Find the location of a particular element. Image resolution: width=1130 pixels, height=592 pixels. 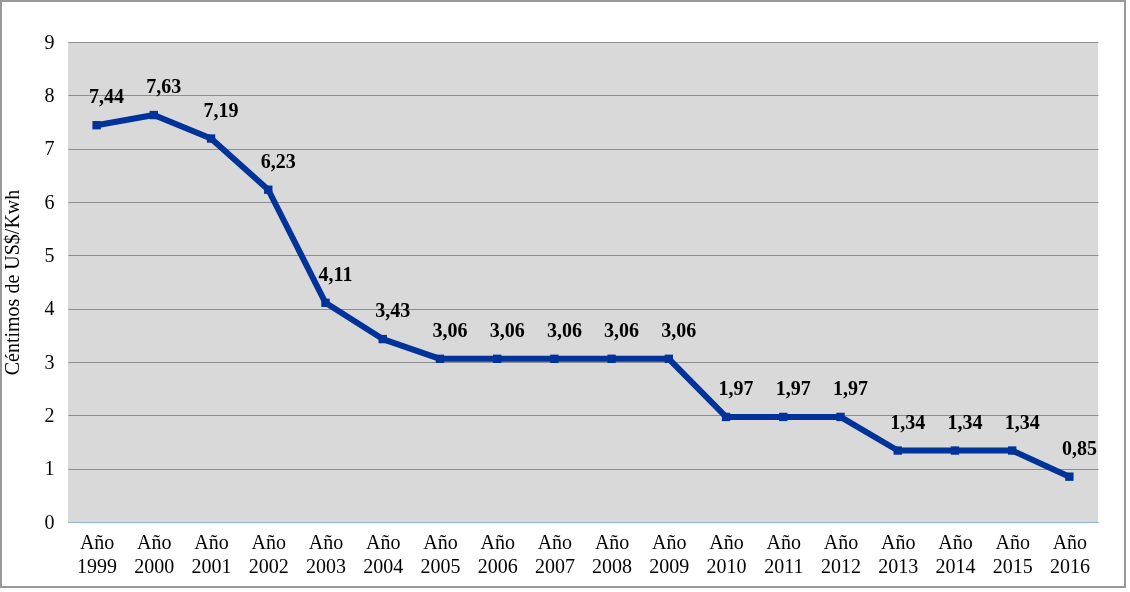

y-axis-title: Céntimos de US$/Kwh is located at coordinates (11, 282).